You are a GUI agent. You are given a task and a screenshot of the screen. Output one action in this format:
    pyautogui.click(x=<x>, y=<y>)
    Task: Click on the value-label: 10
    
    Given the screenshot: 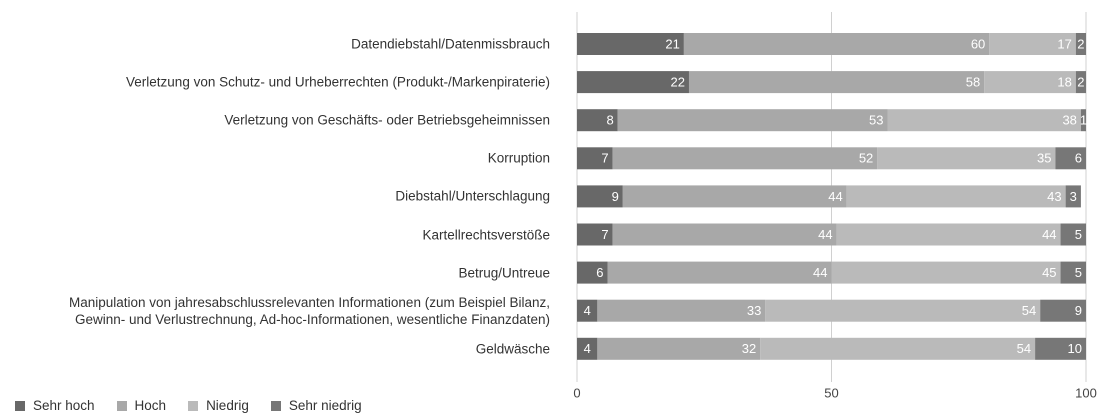 What is the action you would take?
    pyautogui.click(x=1075, y=348)
    